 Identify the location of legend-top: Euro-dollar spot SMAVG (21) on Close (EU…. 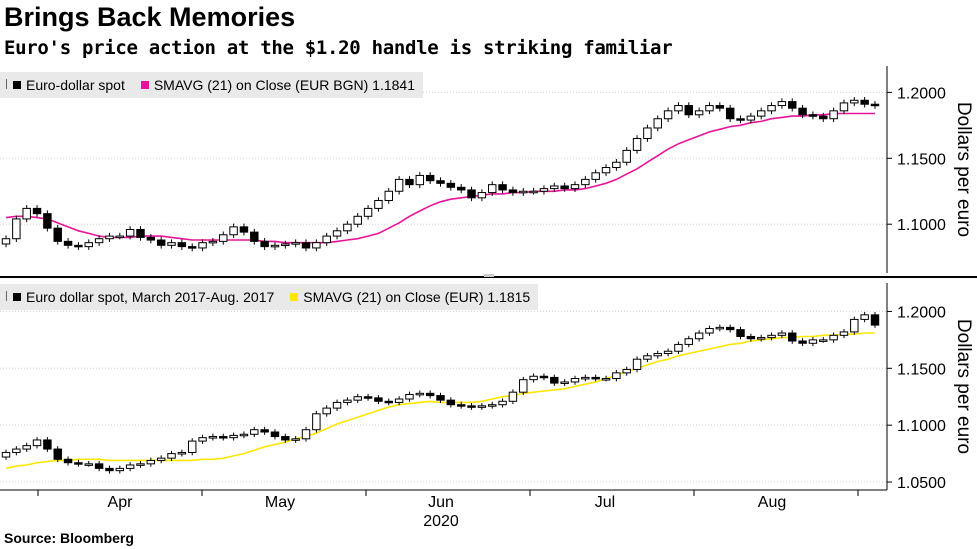
(211, 85).